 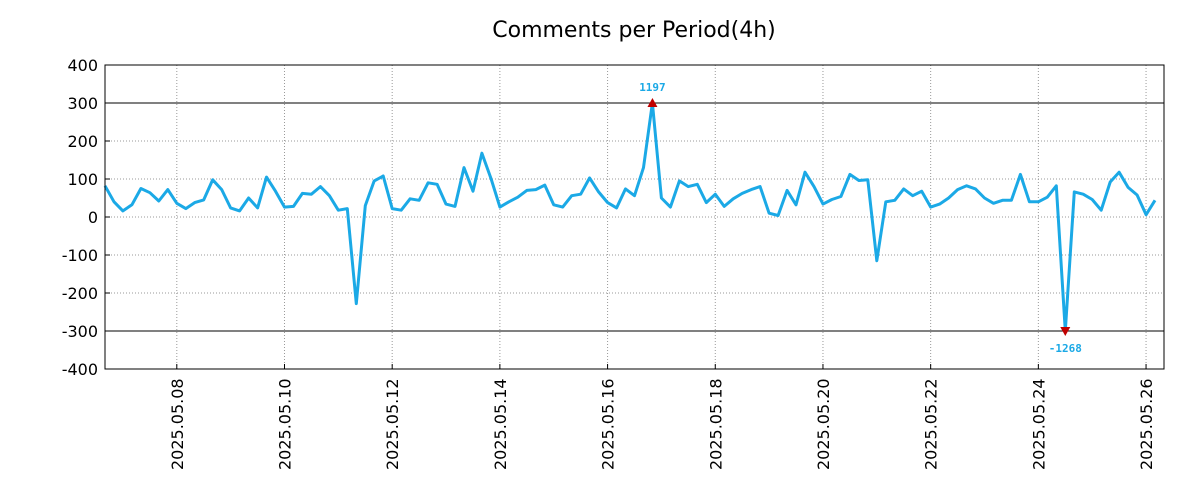 What do you see at coordinates (715, 424) in the screenshot?
I see `x-tick-label: 2025.05.18` at bounding box center [715, 424].